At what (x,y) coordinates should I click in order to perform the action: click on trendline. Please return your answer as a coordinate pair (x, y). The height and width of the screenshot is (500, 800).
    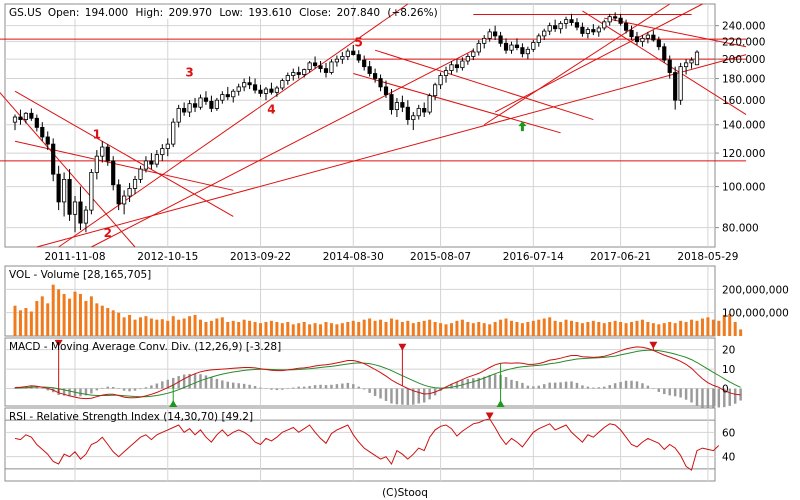
    Looking at the image, I should click on (457, 103).